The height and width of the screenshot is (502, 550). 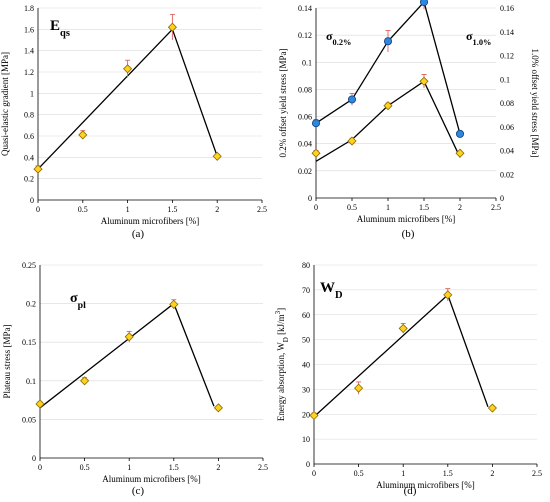 I want to click on y-tick-label: 0.06, so click(x=305, y=117).